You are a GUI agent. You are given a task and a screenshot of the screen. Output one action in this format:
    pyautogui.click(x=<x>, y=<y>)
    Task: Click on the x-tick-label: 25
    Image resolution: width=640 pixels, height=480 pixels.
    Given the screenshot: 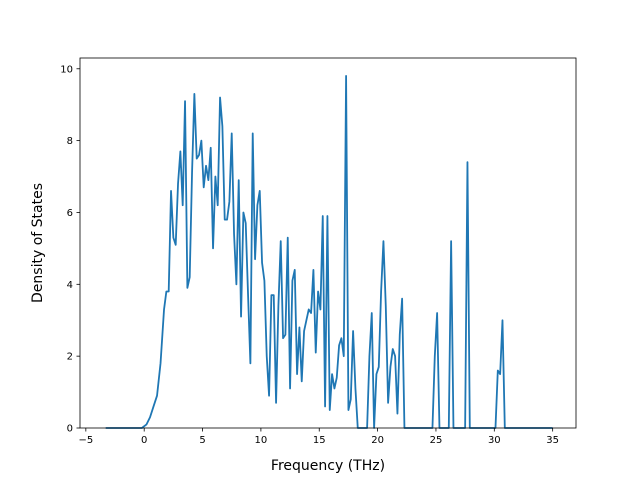 What is the action you would take?
    pyautogui.click(x=436, y=440)
    